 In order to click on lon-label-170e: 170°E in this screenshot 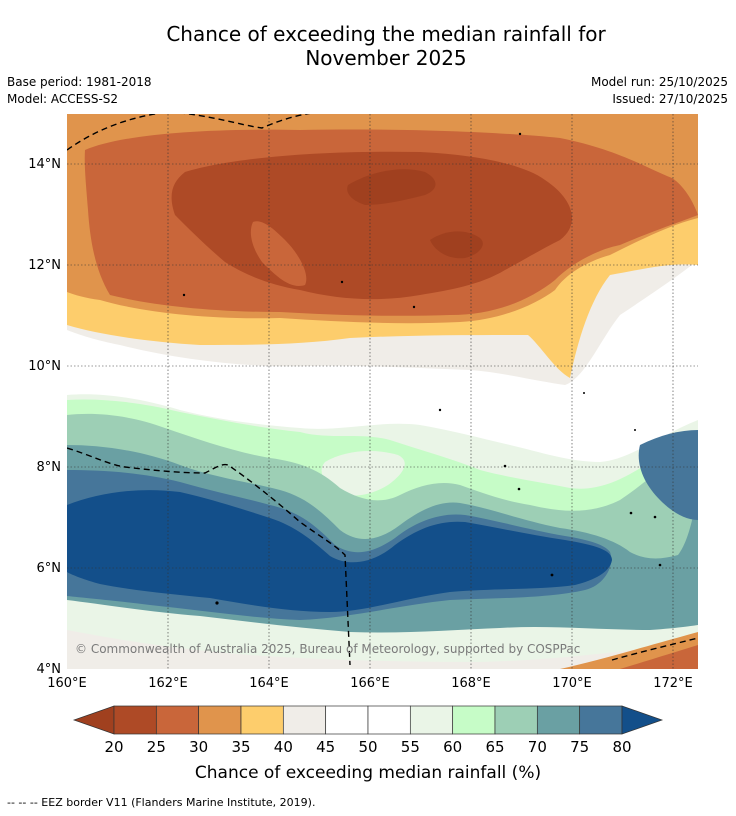, I will do `click(572, 683)`.